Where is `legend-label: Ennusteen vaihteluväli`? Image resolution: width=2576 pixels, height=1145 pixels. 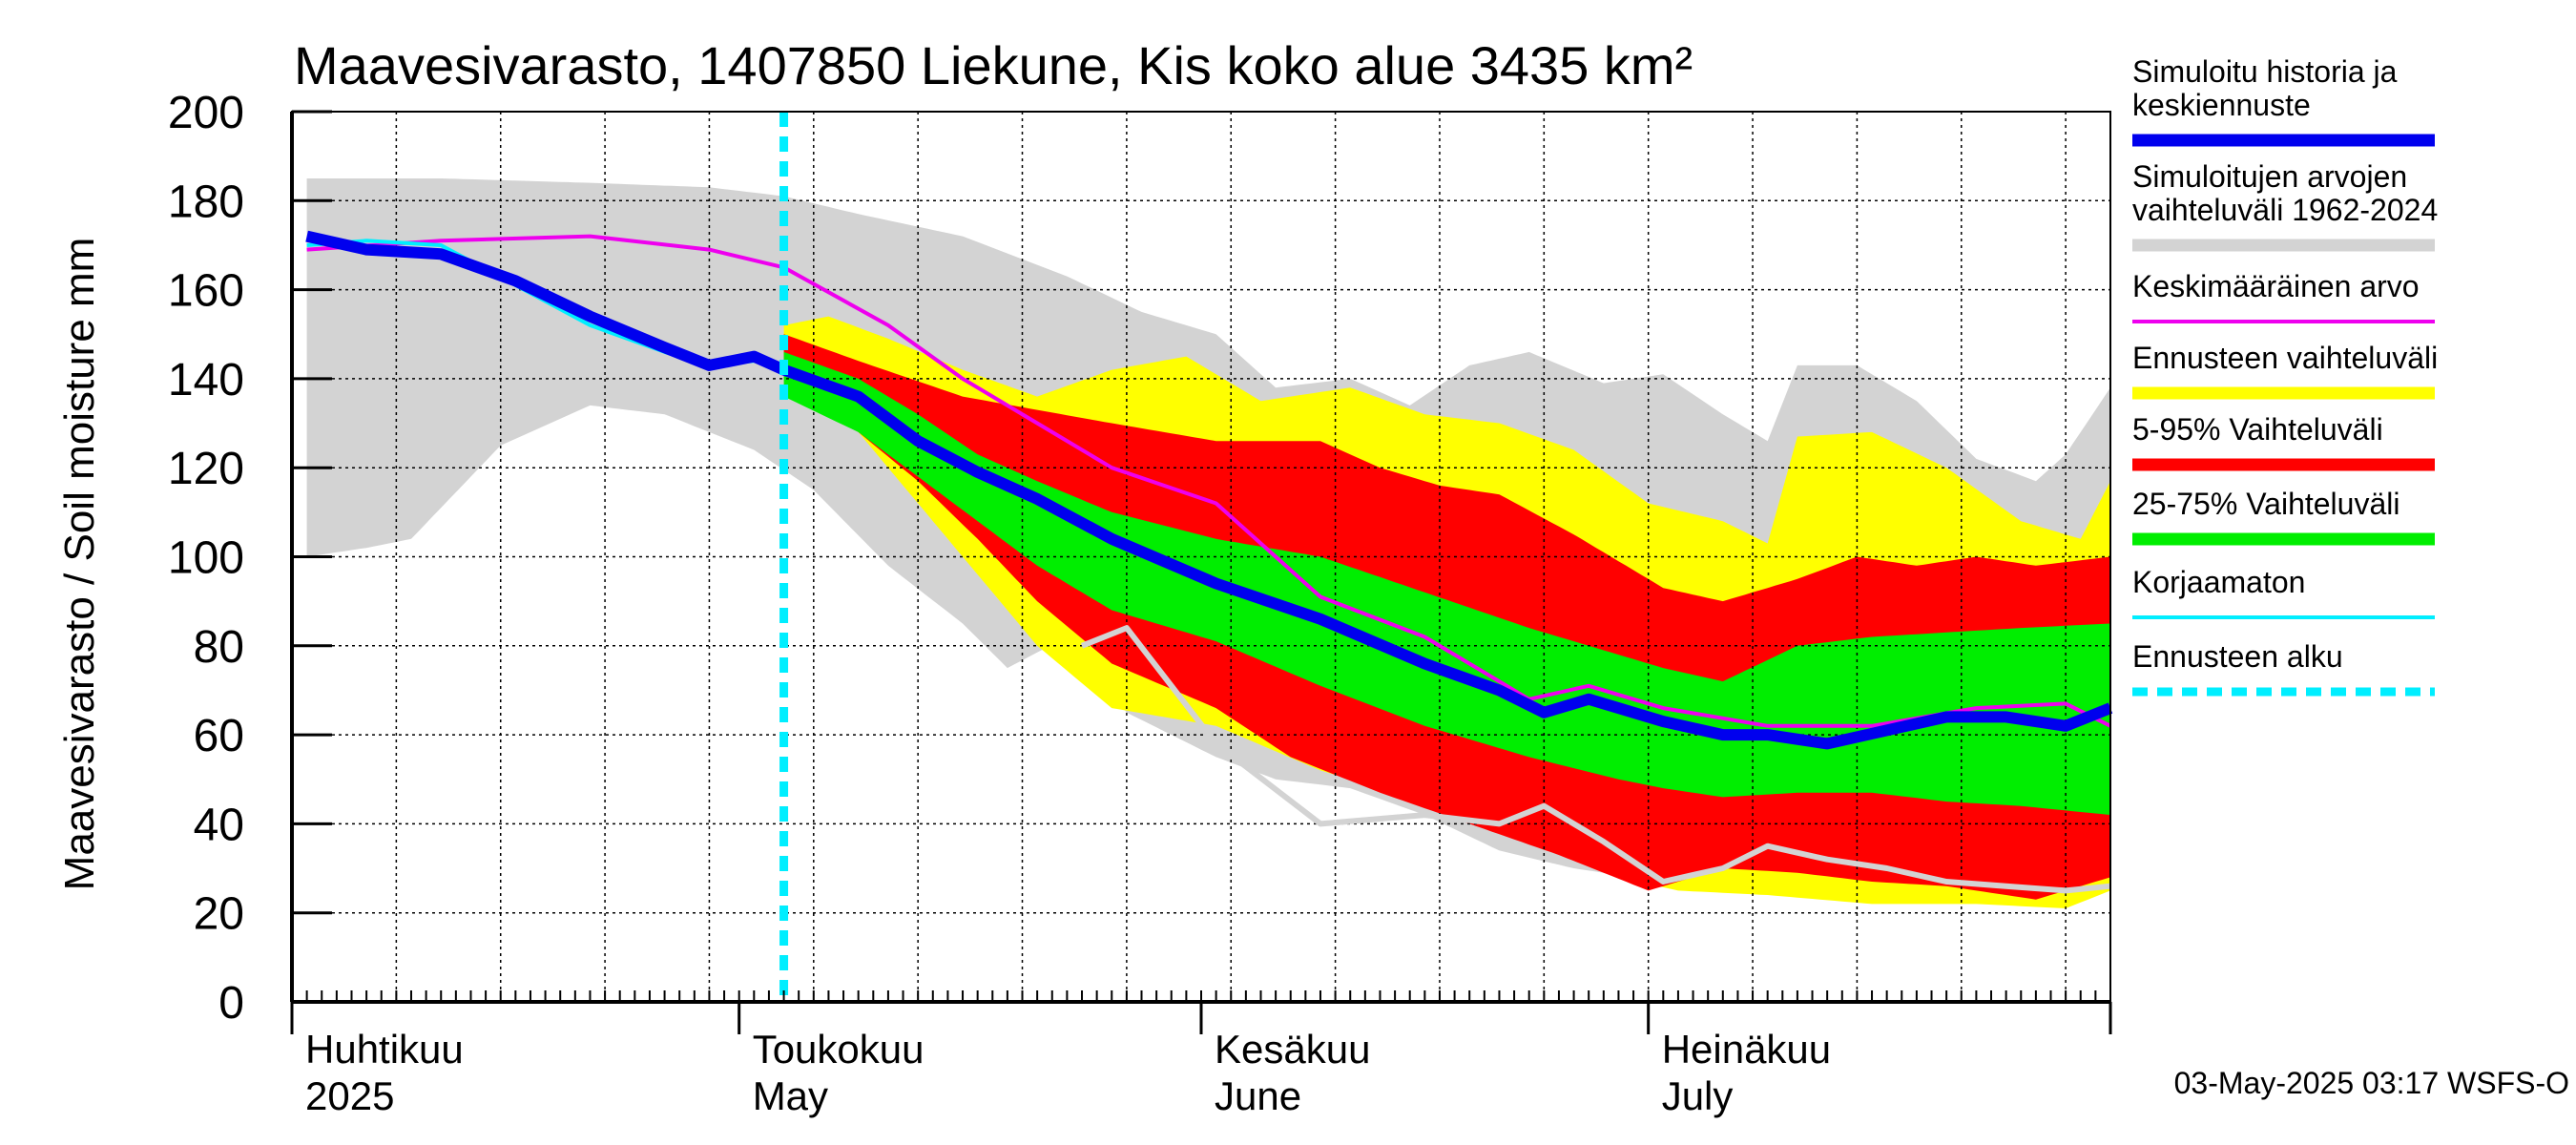
legend-label: Ennusteen vaihteluväli is located at coordinates (2285, 358).